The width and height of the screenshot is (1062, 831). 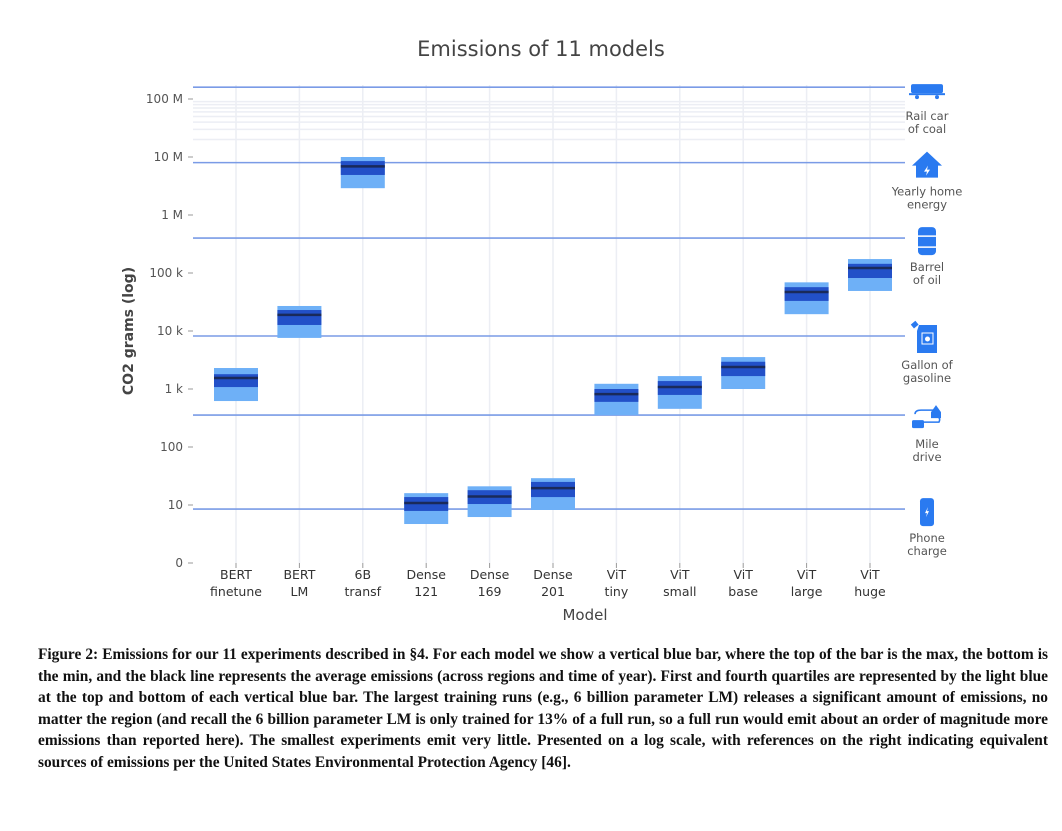 What do you see at coordinates (175, 505) in the screenshot?
I see `y-tick-label: 10` at bounding box center [175, 505].